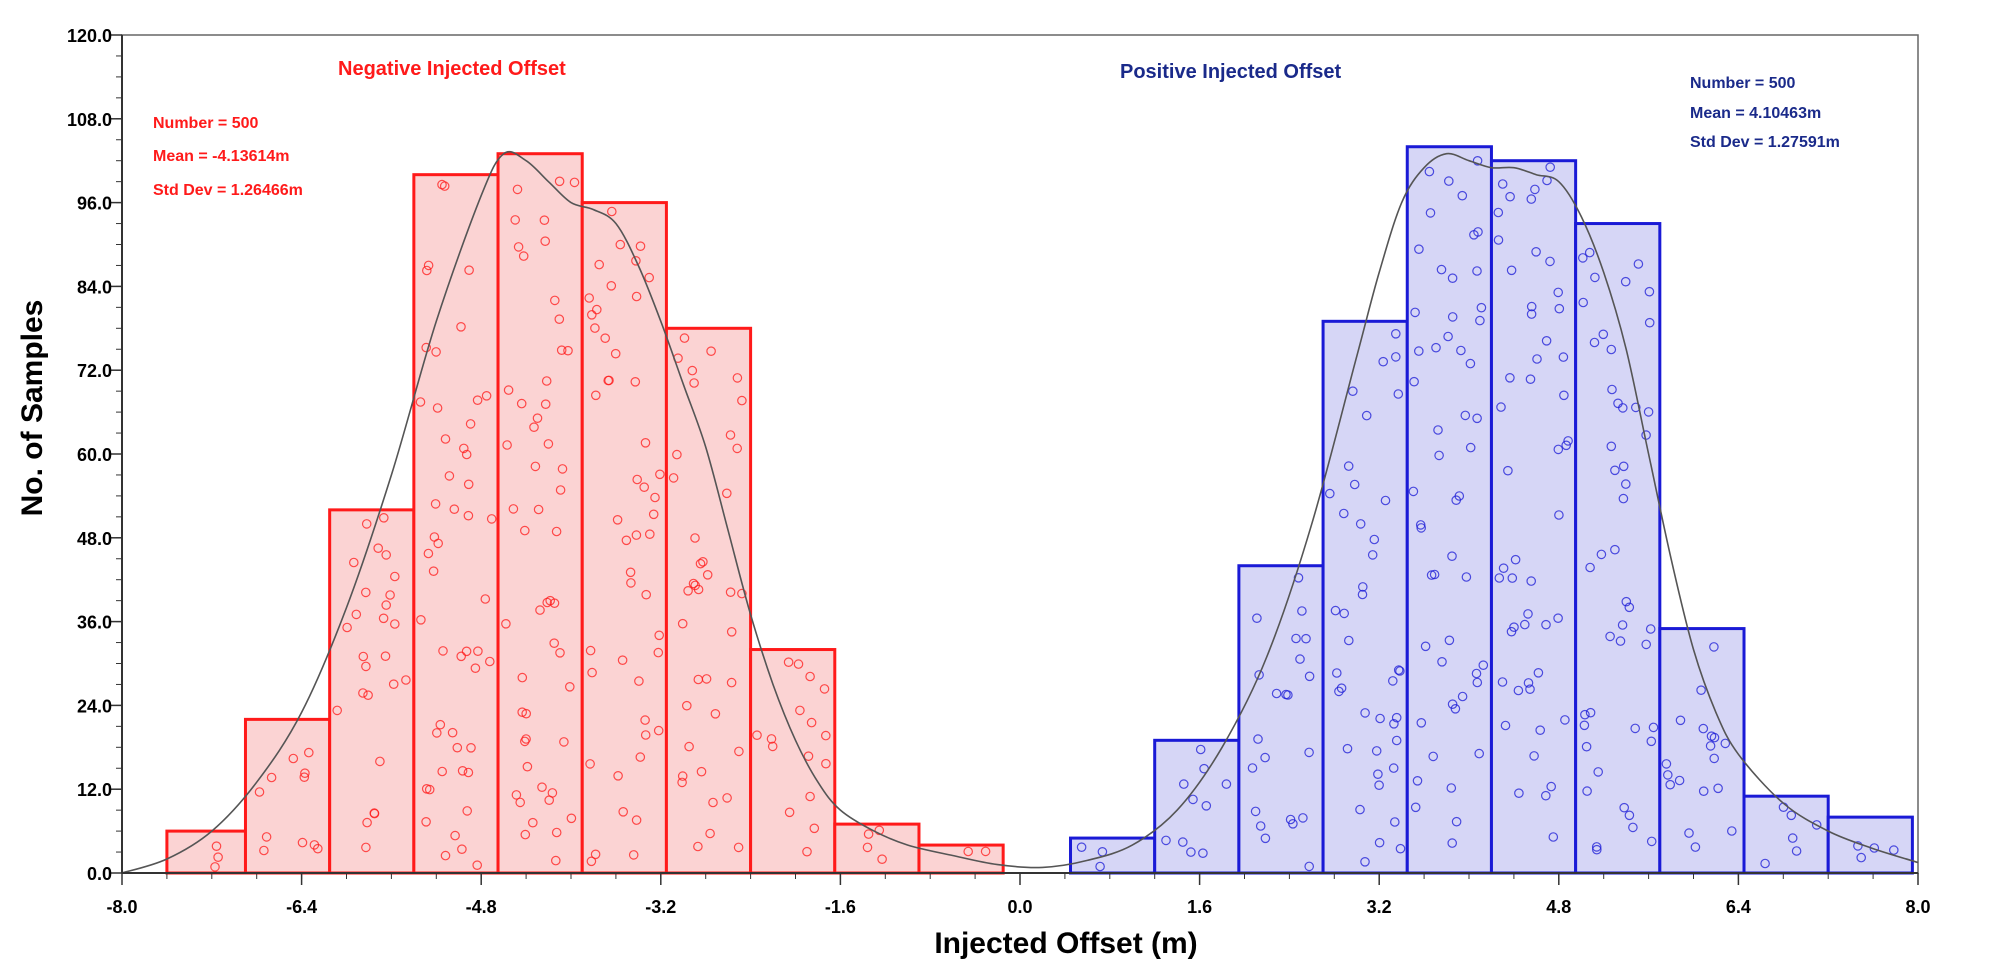  Describe the element at coordinates (1738, 907) in the screenshot. I see `x-tick-label: 6.4` at that location.